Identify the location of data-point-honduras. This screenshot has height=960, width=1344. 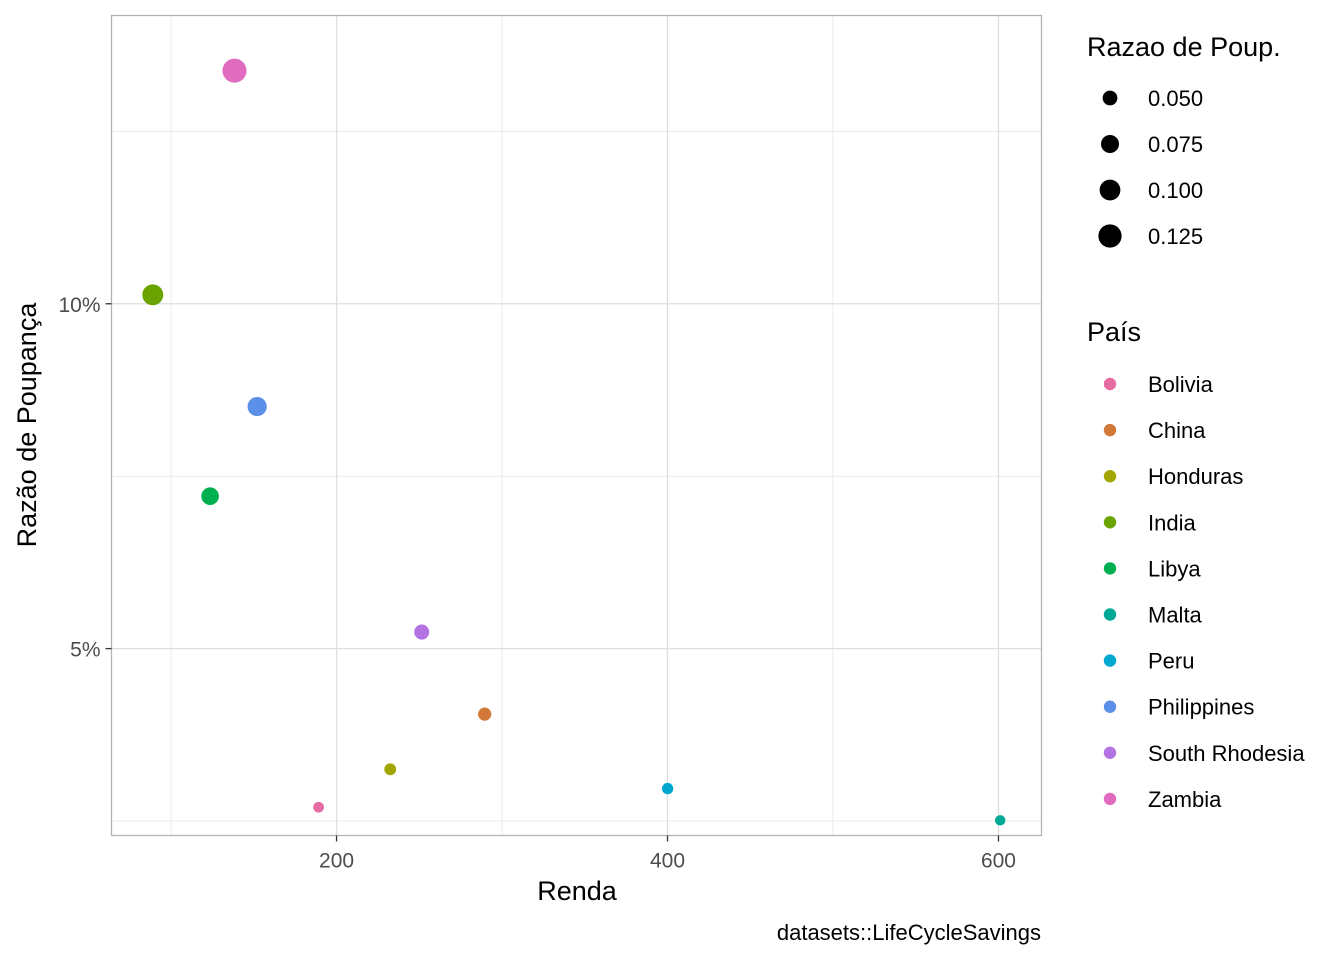
(390, 769).